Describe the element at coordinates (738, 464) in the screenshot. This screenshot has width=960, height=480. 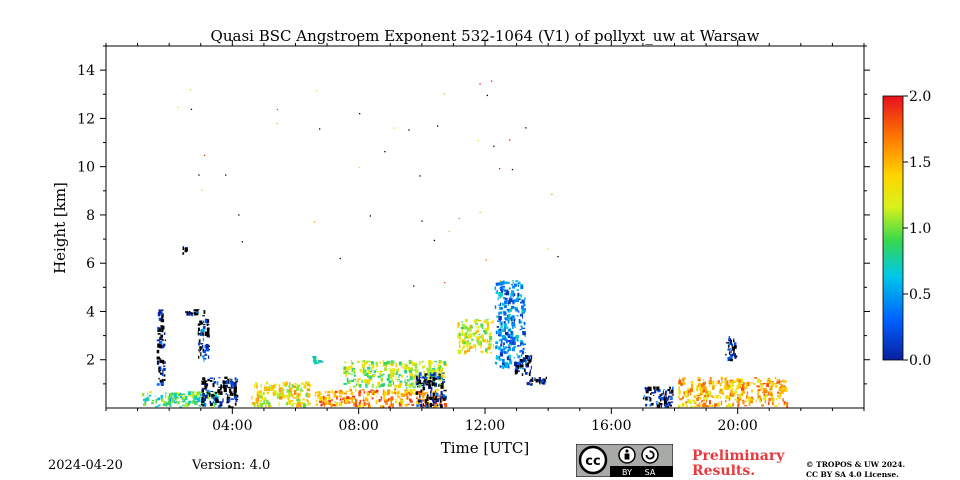
I see `preliminary-notice: Preliminary Results.` at that location.